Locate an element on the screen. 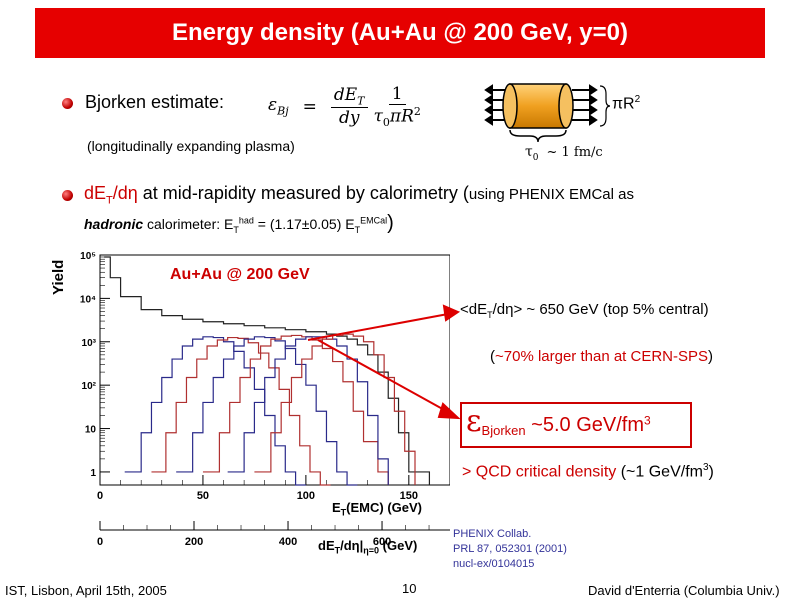 Image resolution: width=800 pixels, height=600 pixels. epsilon-box is located at coordinates (576, 425).